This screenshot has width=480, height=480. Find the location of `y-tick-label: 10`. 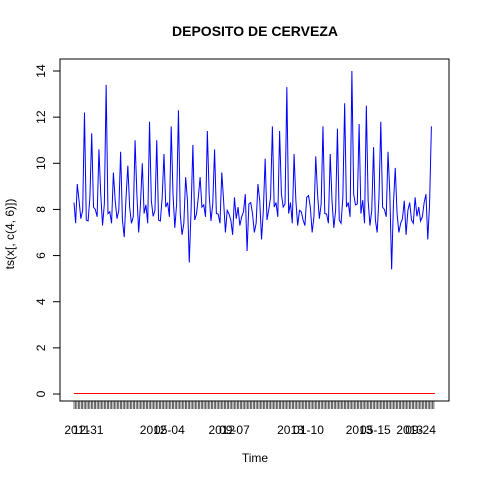

y-tick-label: 10 is located at coordinates (41, 163).